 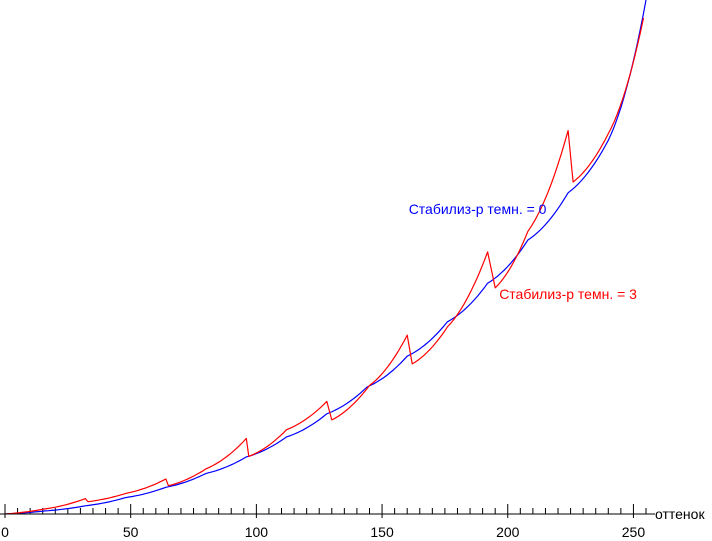 I want to click on x-tick-label: 200, so click(x=508, y=532).